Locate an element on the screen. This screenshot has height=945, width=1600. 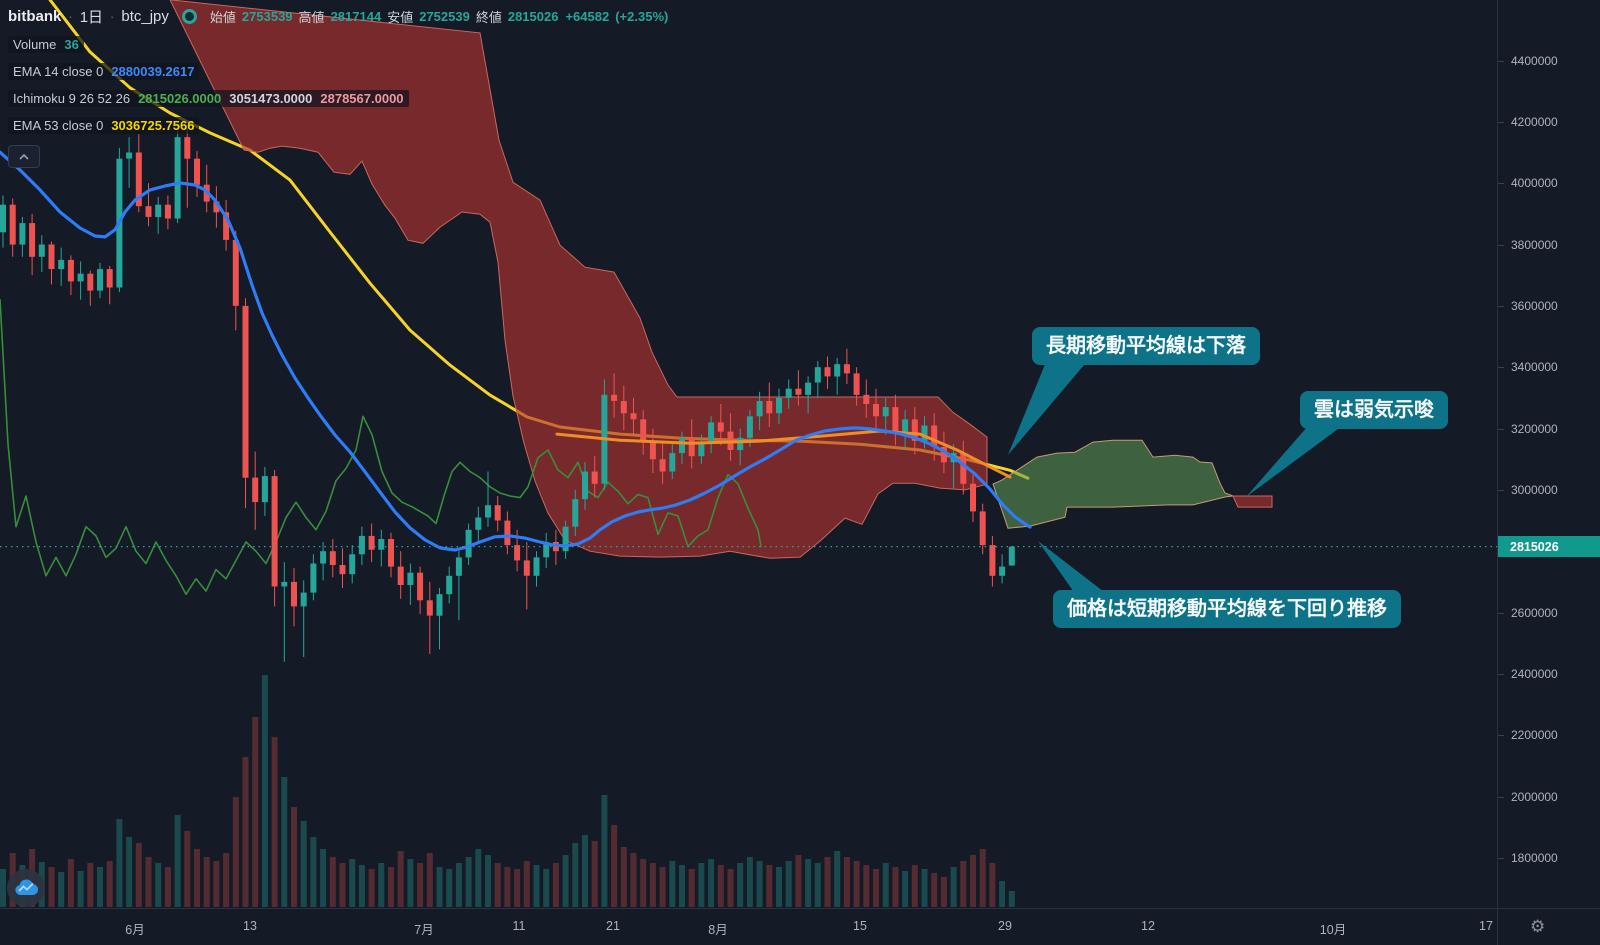
legend-row-ema53: EMA 53 close 0 3036725.7566 is located at coordinates (338, 125).